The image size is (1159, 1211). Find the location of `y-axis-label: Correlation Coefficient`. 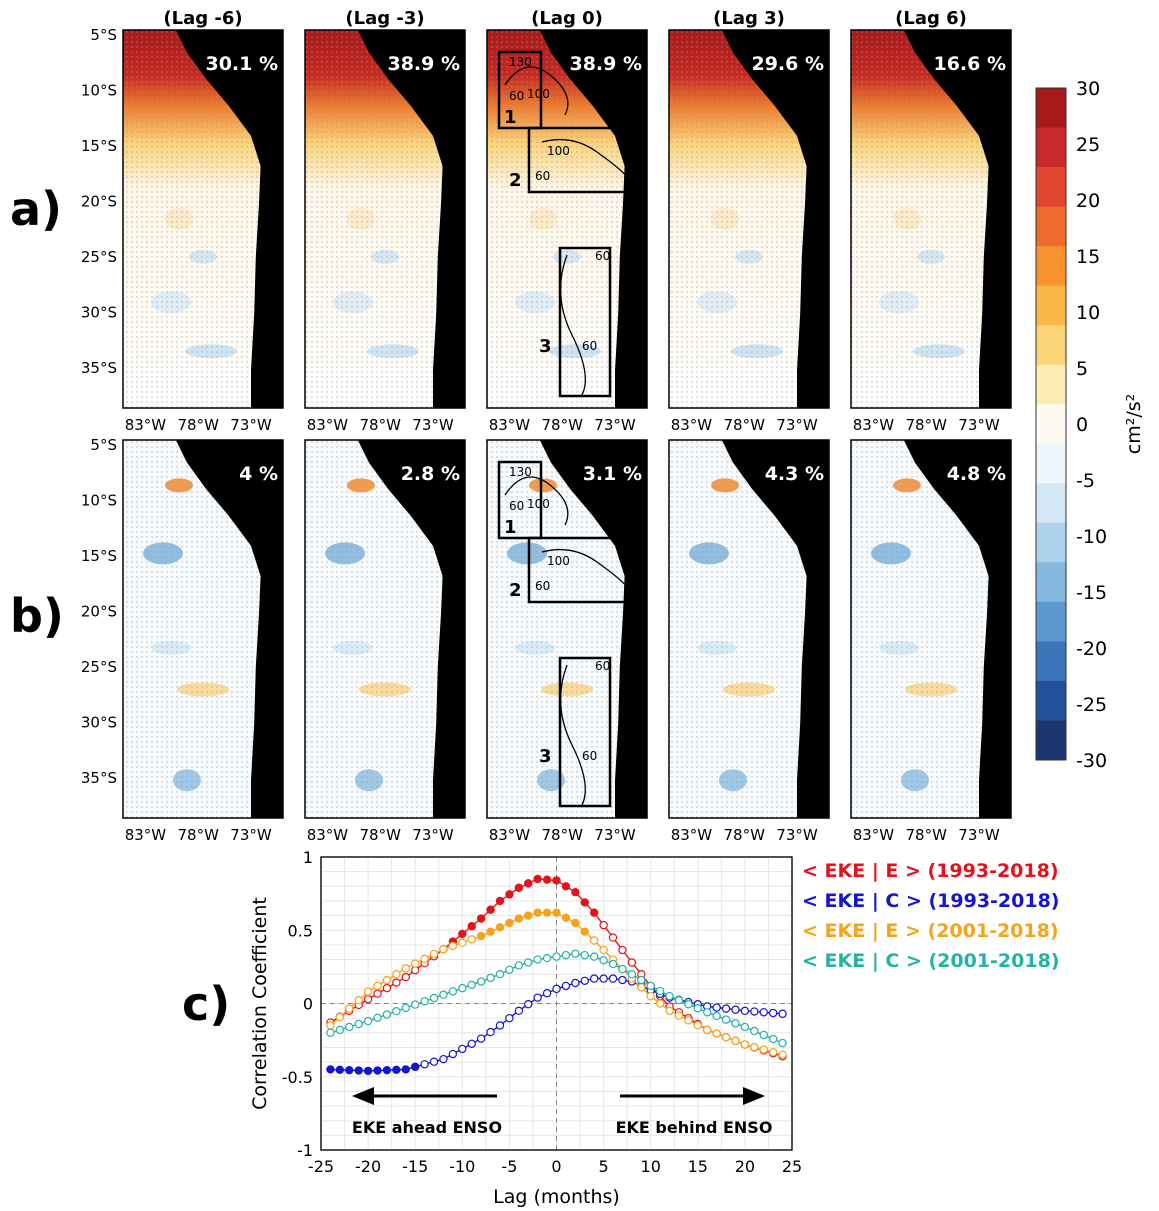

y-axis-label: Correlation Coefficient is located at coordinates (260, 1003).